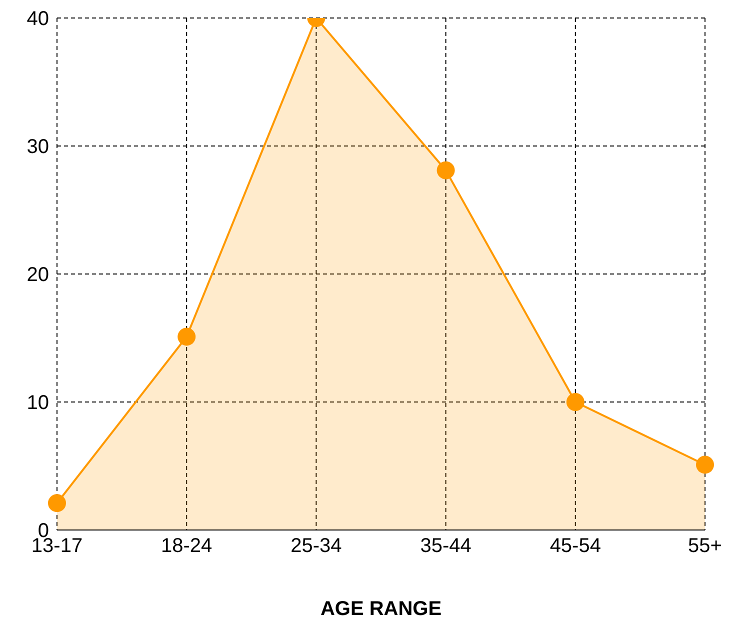 The height and width of the screenshot is (637, 737). Describe the element at coordinates (37, 147) in the screenshot. I see `y-tick-label: 30` at that location.